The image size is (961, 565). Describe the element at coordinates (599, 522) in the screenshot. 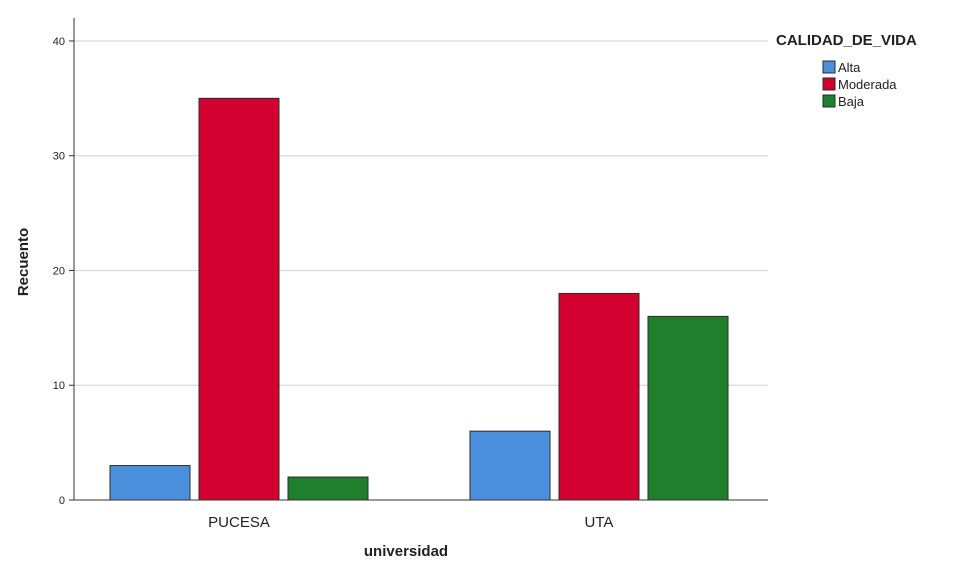

I see `x-category-label: UTA` at that location.